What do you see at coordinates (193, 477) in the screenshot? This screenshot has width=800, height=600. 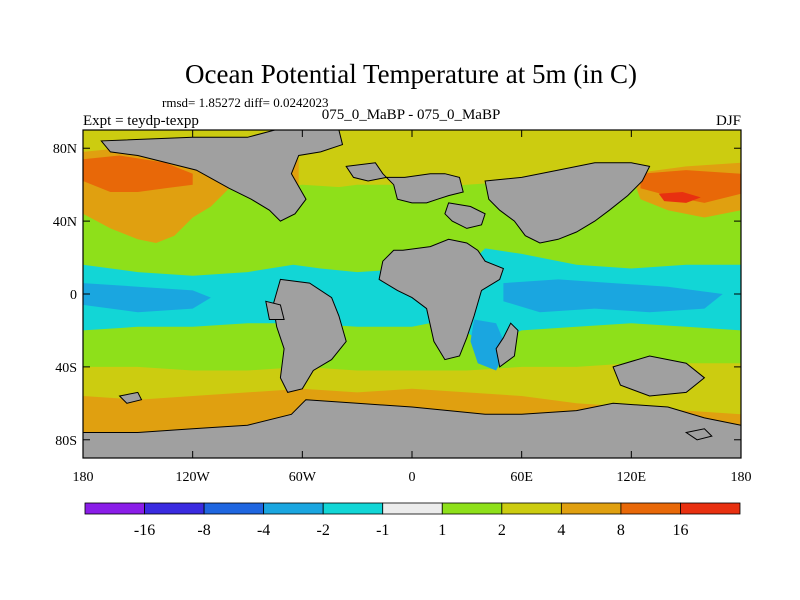 I see `x-tick-label: 120W` at bounding box center [193, 477].